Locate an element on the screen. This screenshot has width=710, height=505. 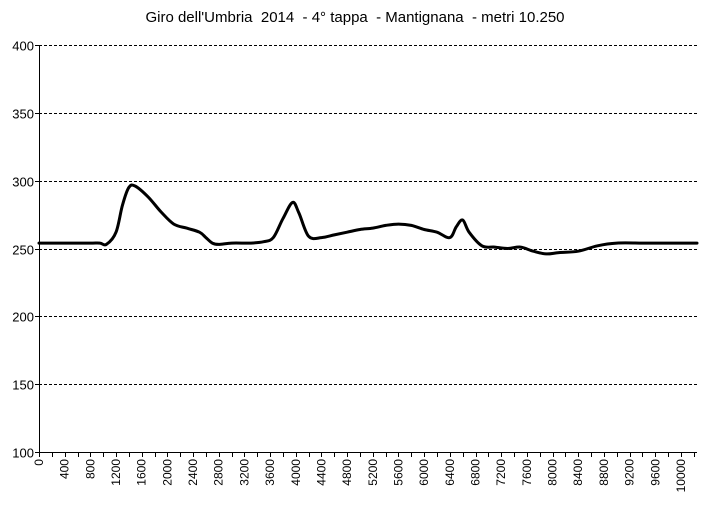
y-axis-ticks: 100 150 200 250 300 350 400 is located at coordinates (25, 250).